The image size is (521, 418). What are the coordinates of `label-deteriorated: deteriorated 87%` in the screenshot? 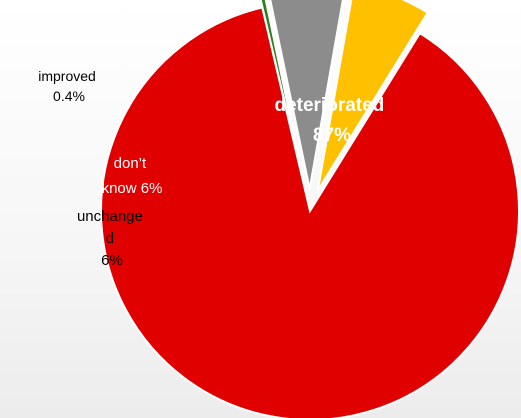 It's located at (331, 120).